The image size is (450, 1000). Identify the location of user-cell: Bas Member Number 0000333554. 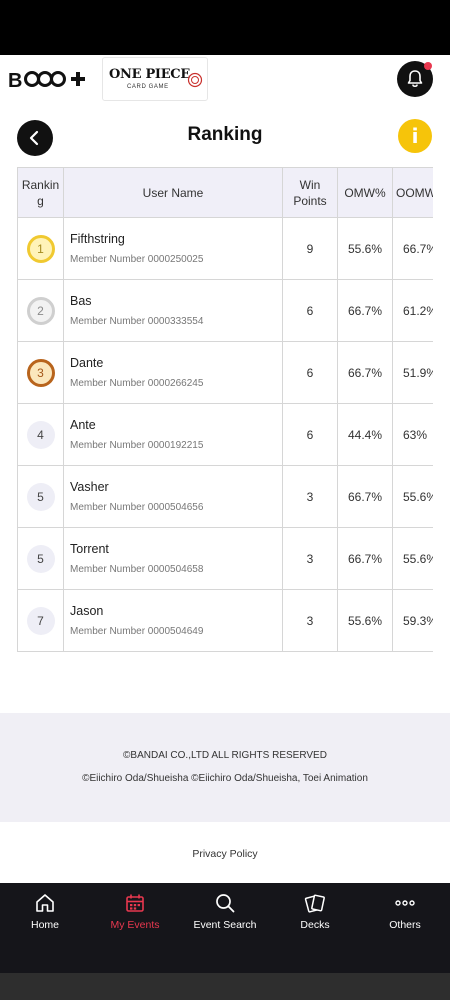
(173, 310).